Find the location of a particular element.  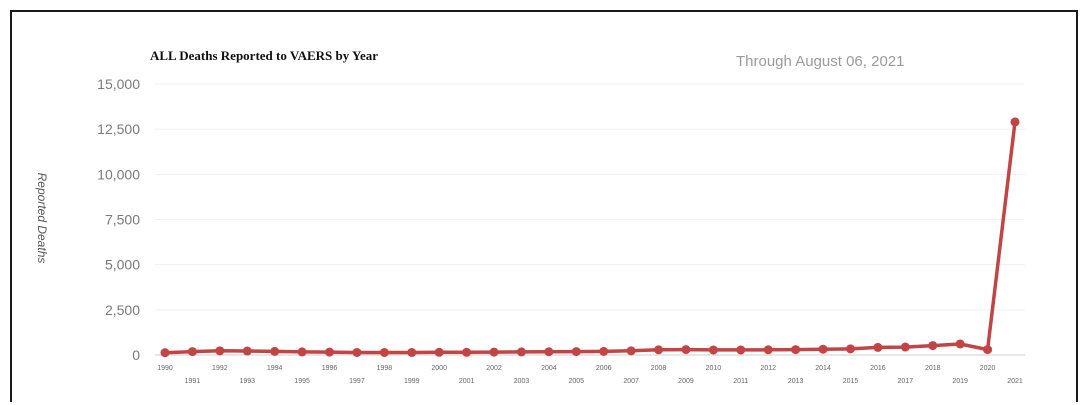

x-tick-label: 2009 is located at coordinates (686, 381).